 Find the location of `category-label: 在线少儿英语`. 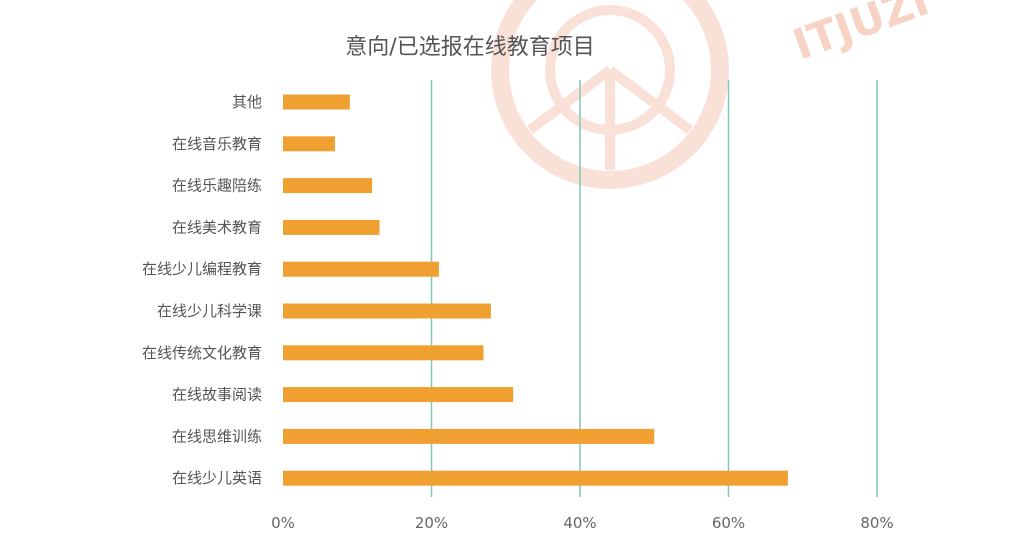

category-label: 在线少儿英语 is located at coordinates (217, 478).